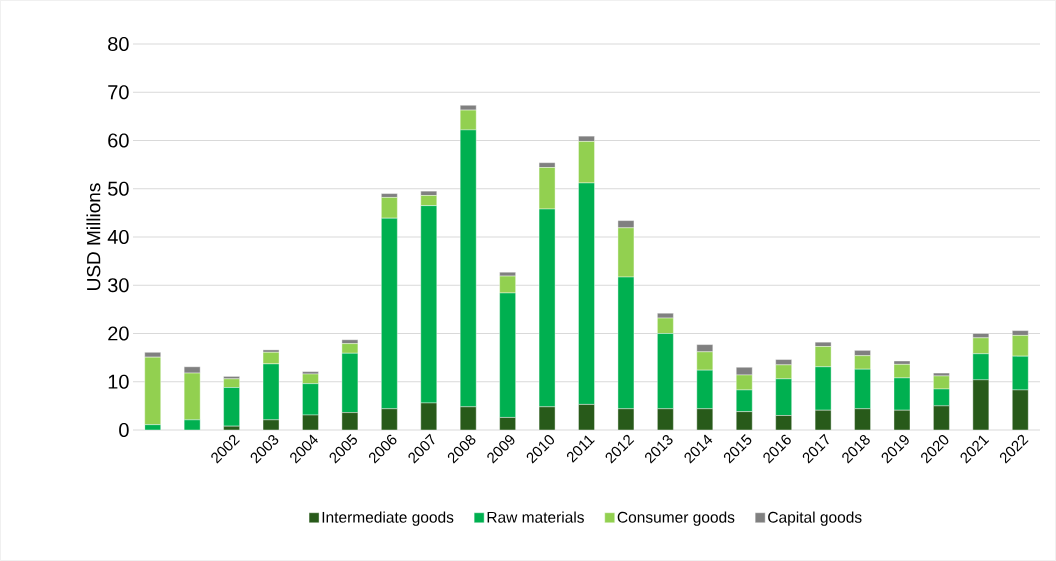  What do you see at coordinates (388, 518) in the screenshot?
I see `legend-label: Intermediate goods` at bounding box center [388, 518].